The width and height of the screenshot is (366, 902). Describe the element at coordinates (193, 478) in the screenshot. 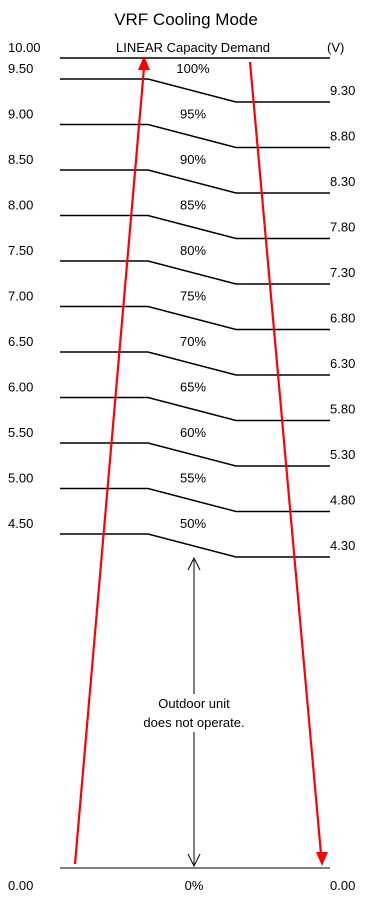

I see `level-percent-label: 55%` at that location.